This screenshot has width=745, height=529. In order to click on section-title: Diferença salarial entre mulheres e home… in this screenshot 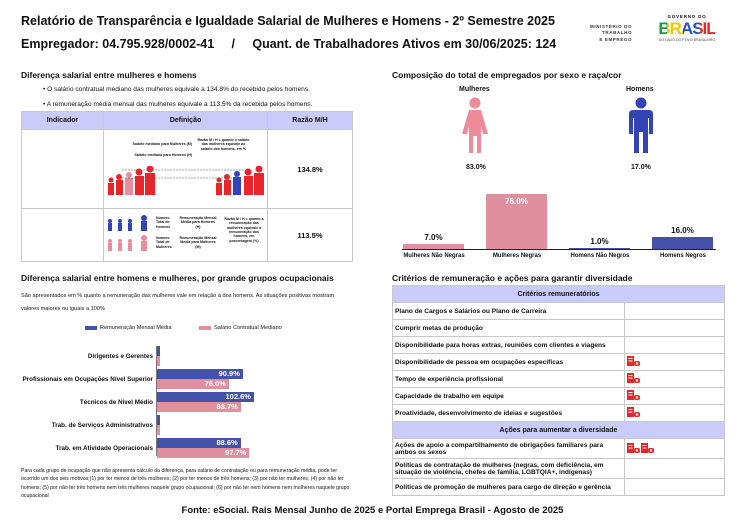, I will do `click(109, 75)`.